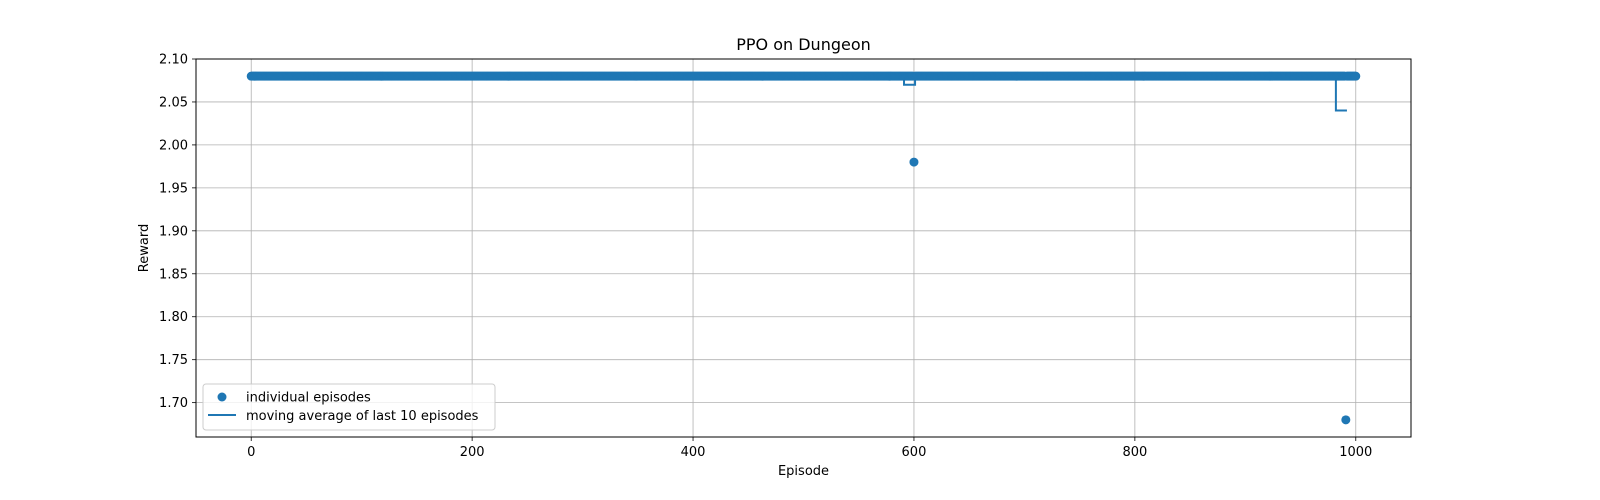  Describe the element at coordinates (173, 231) in the screenshot. I see `y-tick-label: 1.90` at that location.